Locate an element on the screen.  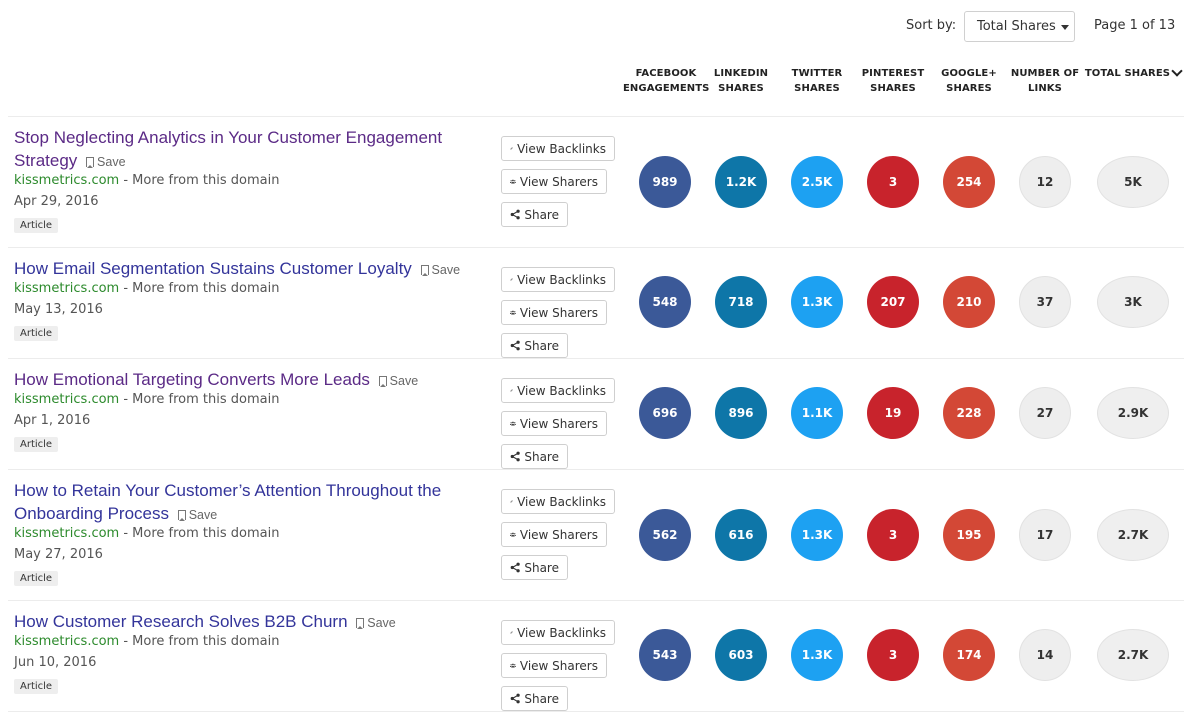
metric-google: 228 is located at coordinates (969, 413).